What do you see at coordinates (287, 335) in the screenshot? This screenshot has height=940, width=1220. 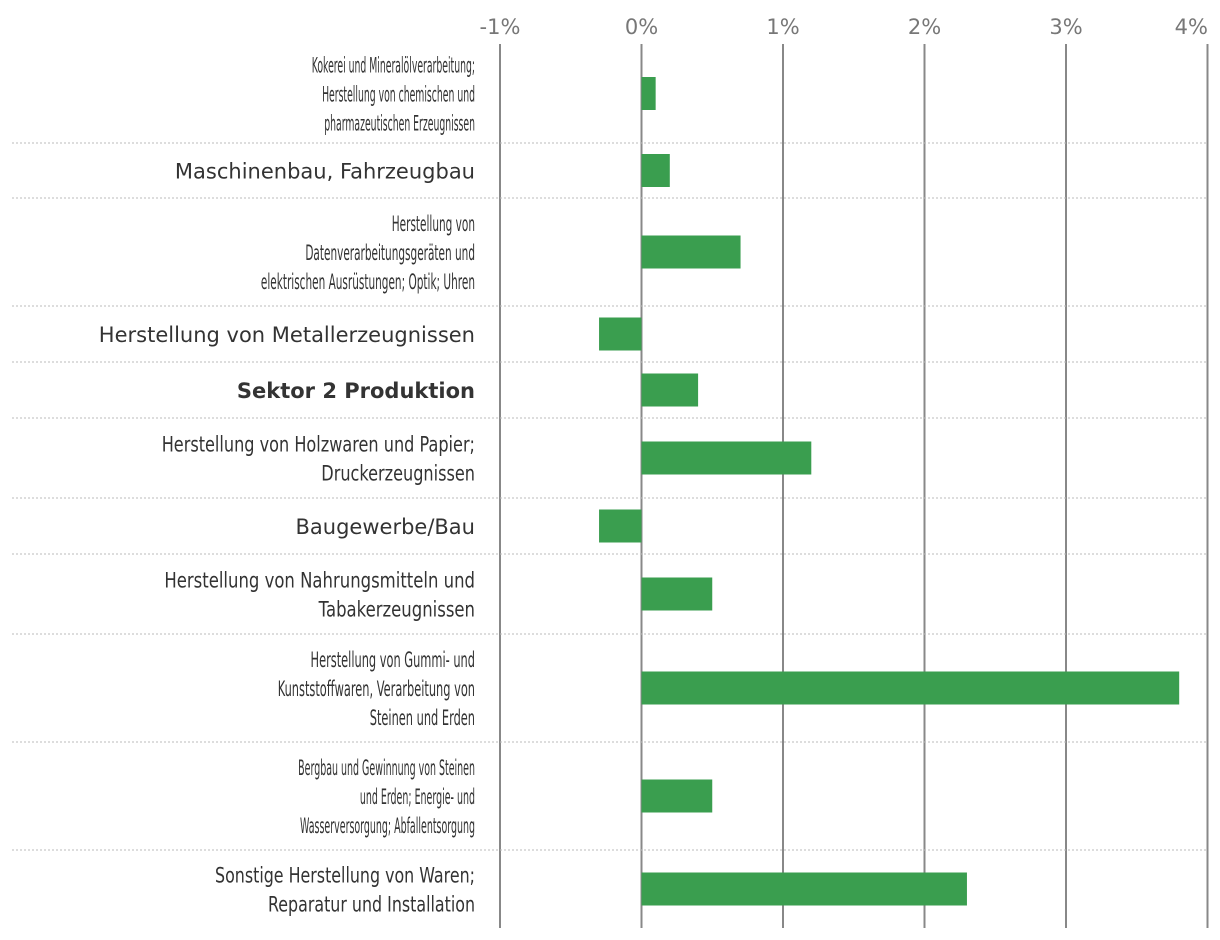 I see `category-label: Herstellung von Metallerzeugnissen` at bounding box center [287, 335].